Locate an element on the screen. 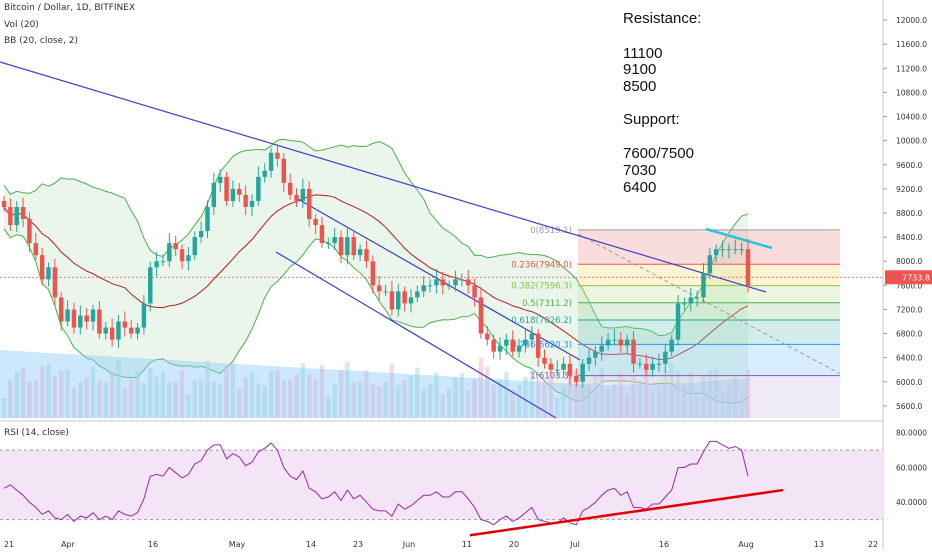 Image resolution: width=932 pixels, height=555 pixels. fib-level-label: 1(6103.3) is located at coordinates (551, 377).